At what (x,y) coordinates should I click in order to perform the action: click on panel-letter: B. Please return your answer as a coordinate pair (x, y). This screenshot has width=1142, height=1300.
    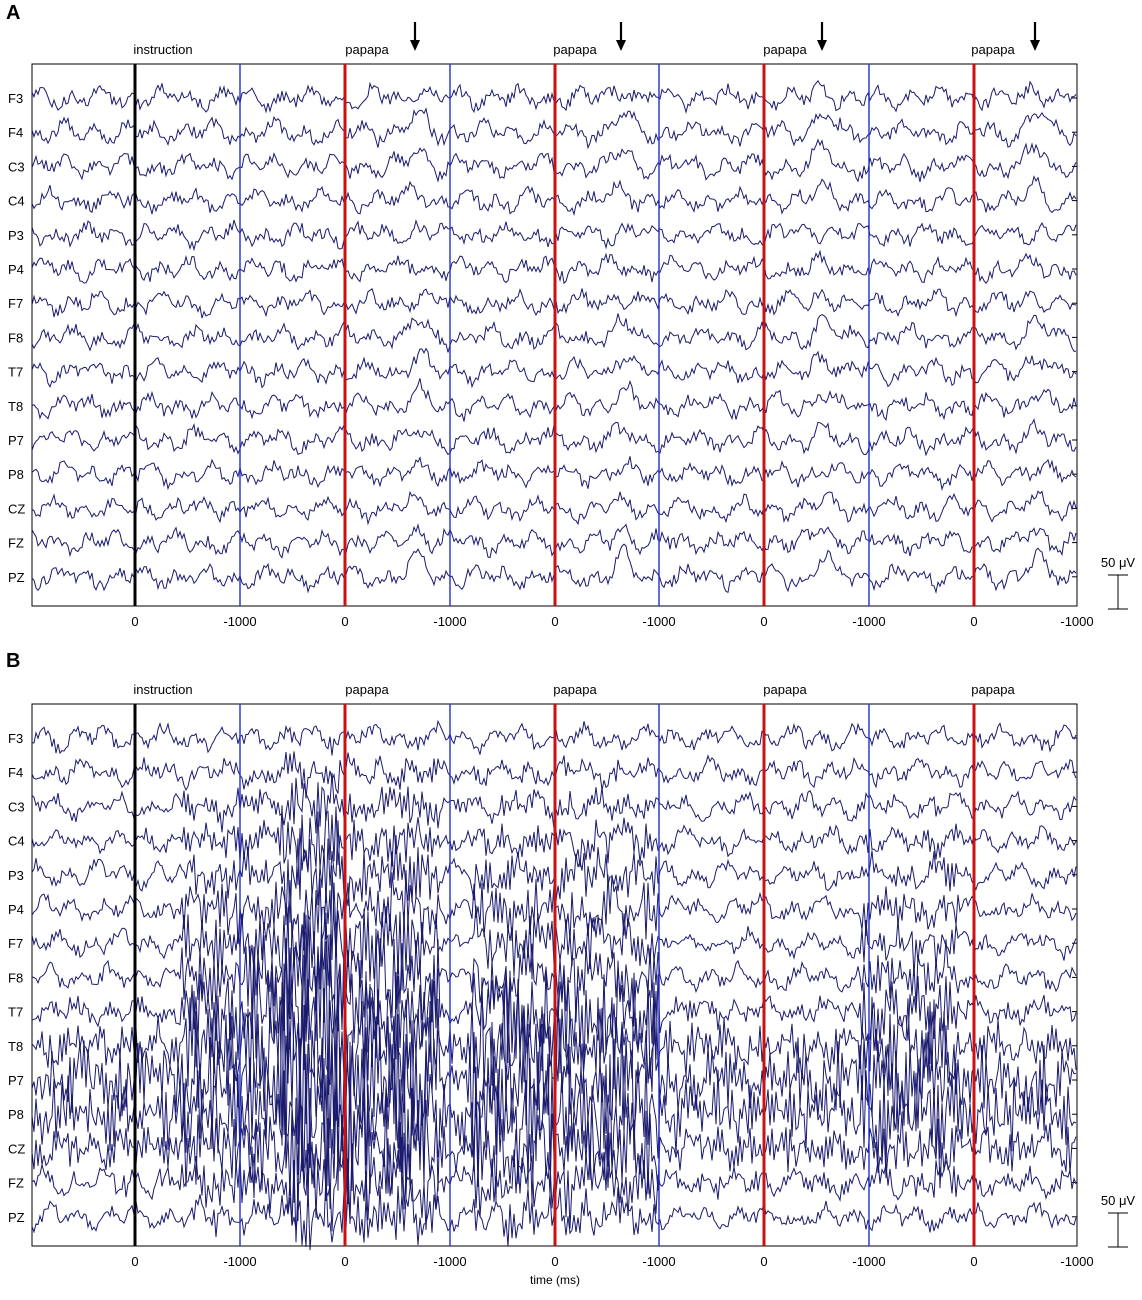
    Looking at the image, I should click on (13, 661).